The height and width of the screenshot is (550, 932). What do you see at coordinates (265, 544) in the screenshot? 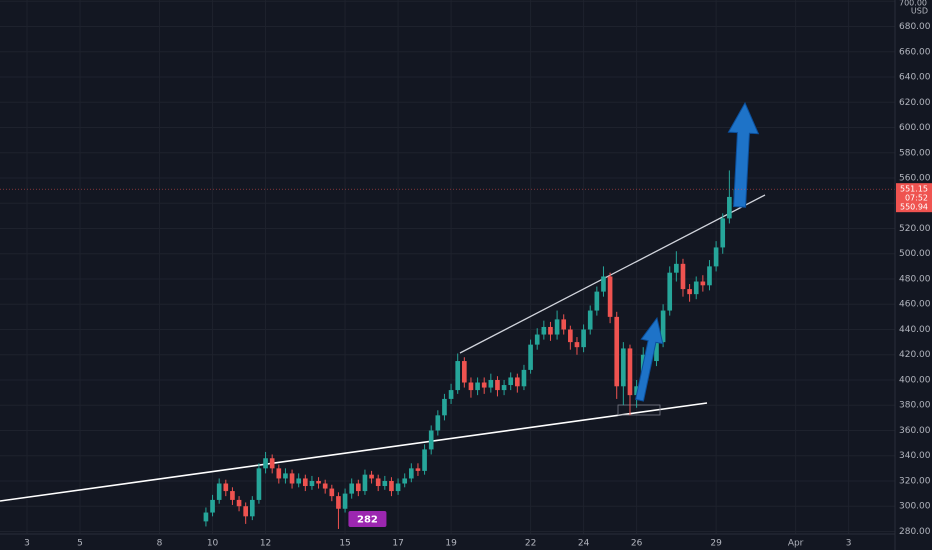
I see `x-tick-label: 12` at bounding box center [265, 544].